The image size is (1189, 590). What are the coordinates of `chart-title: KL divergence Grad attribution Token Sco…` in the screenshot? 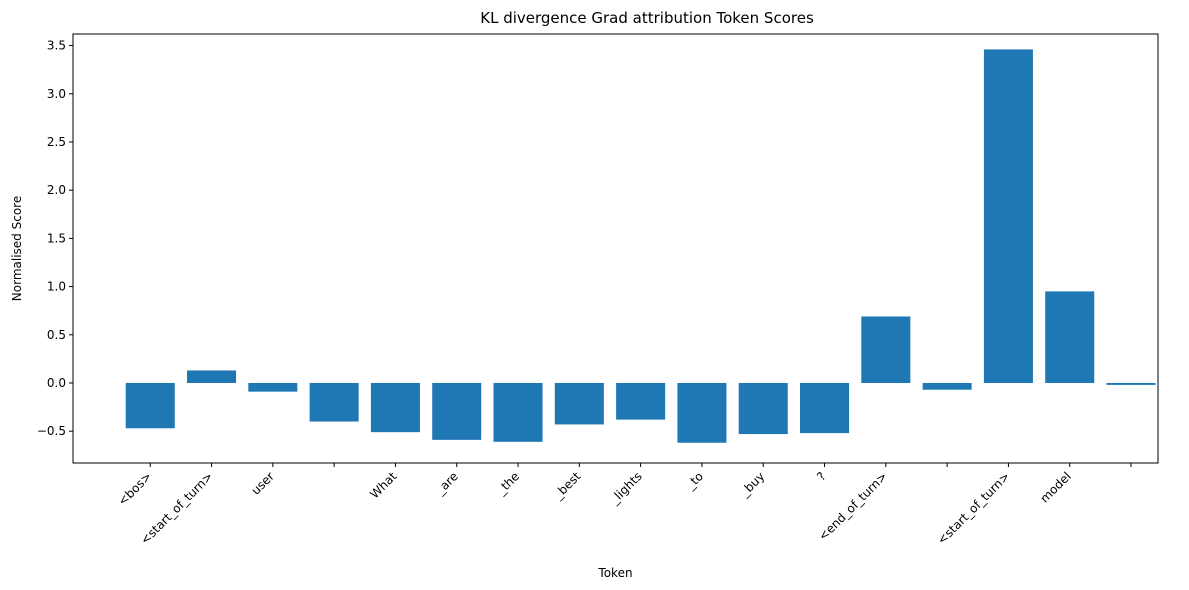 It's located at (647, 18).